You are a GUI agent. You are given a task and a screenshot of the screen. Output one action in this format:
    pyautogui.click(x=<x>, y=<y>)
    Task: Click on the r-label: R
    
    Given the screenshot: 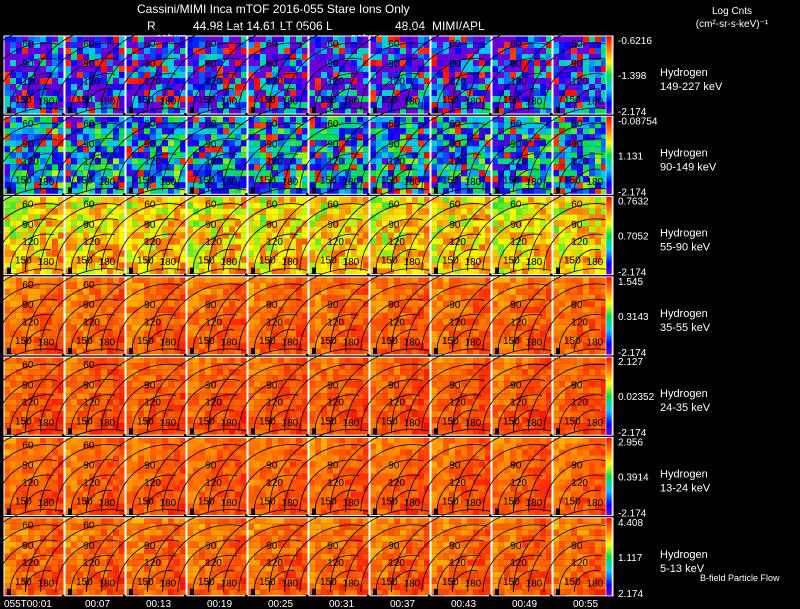 What is the action you would take?
    pyautogui.click(x=151, y=26)
    